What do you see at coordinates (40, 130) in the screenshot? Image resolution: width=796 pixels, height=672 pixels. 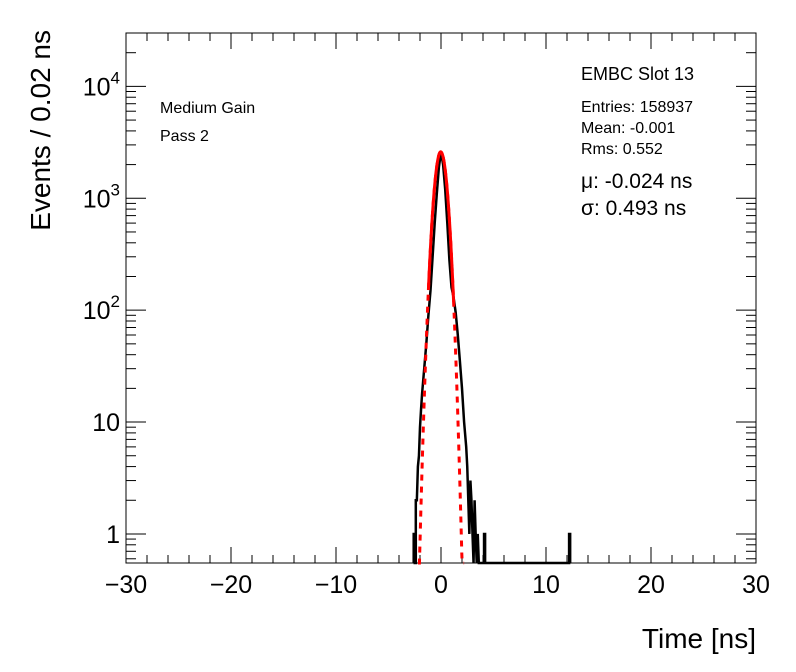 I see `y-axis-label: Events / 0.02 ns` at bounding box center [40, 130].